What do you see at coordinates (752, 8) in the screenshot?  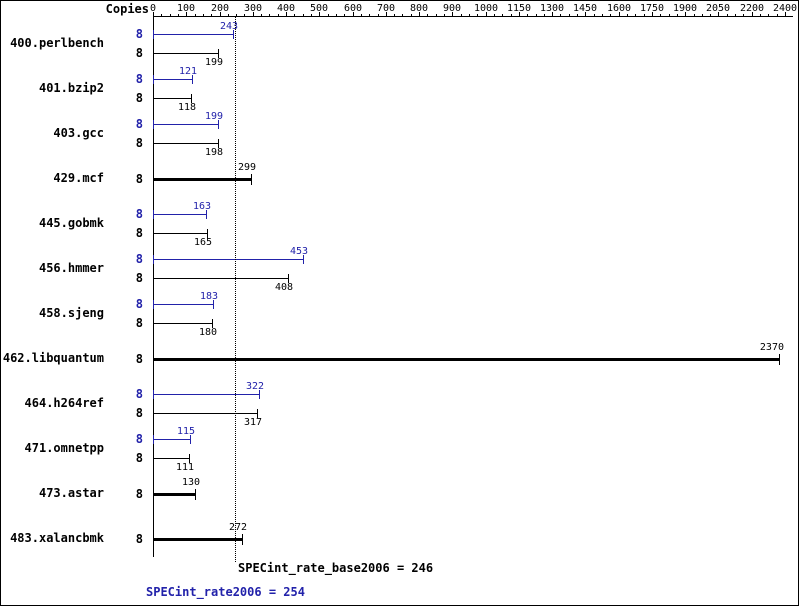 I see `axis-tick-label: 2200` at bounding box center [752, 8].